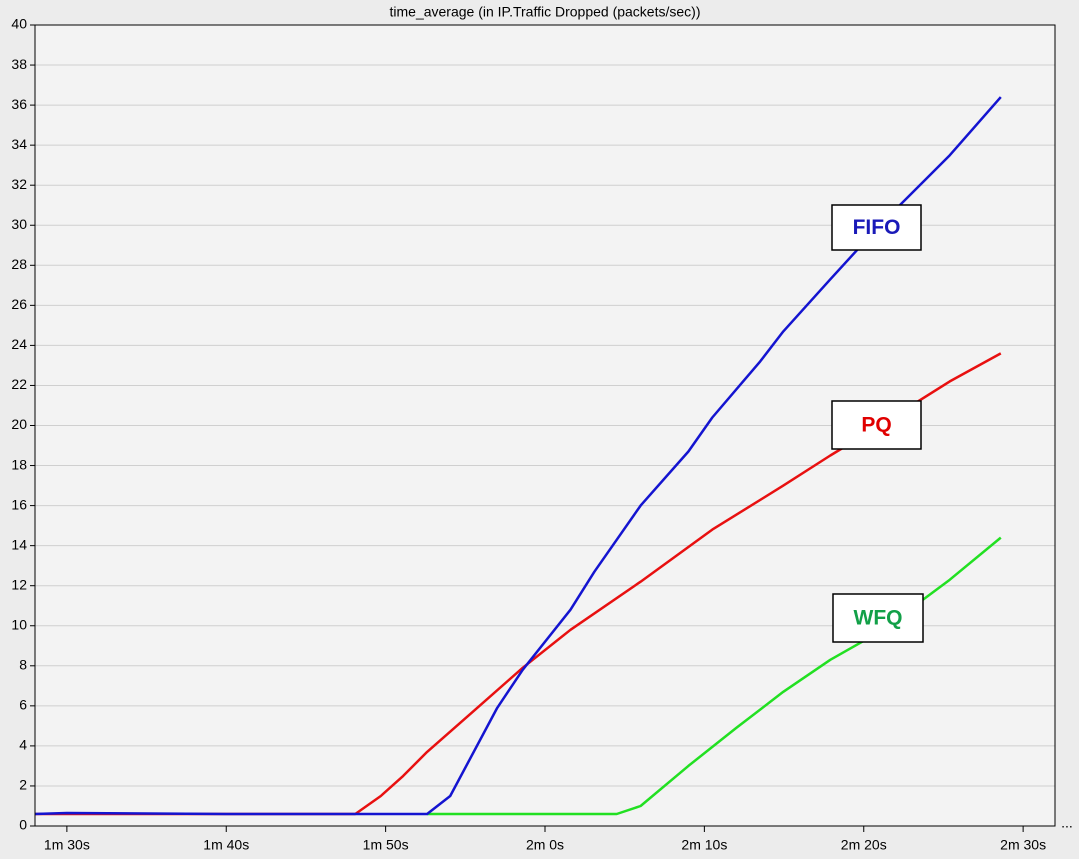 The width and height of the screenshot is (1079, 859). Describe the element at coordinates (1023, 845) in the screenshot. I see `x-tick-label: 2m 30s` at that location.